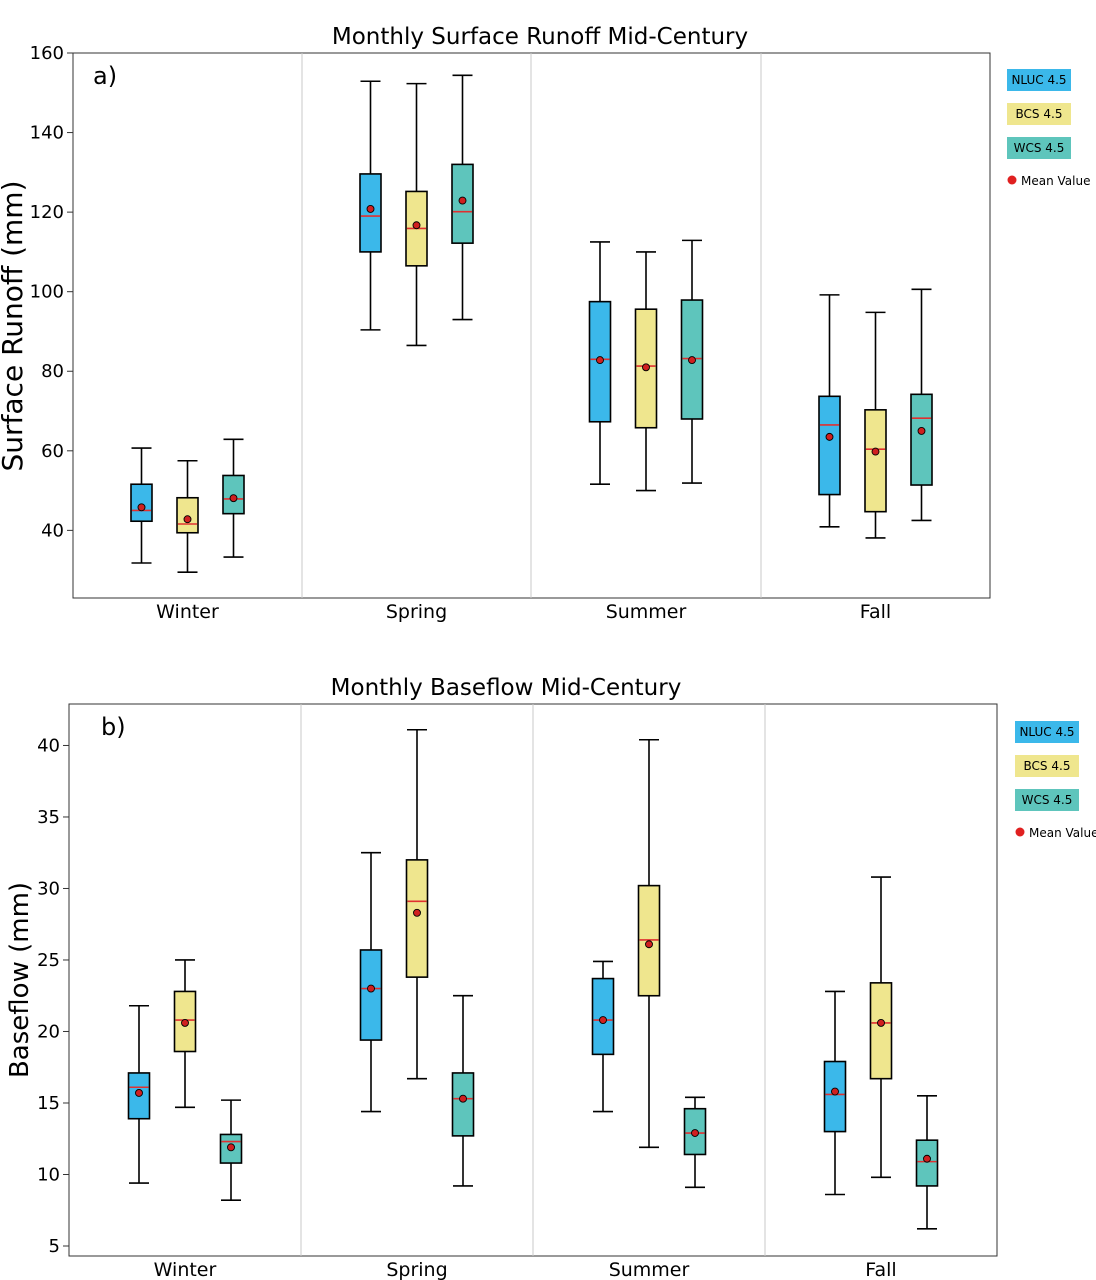 This screenshot has height=1280, width=1096. I want to click on chart-title: Monthly Baseflow Mid-Century, so click(506, 688).